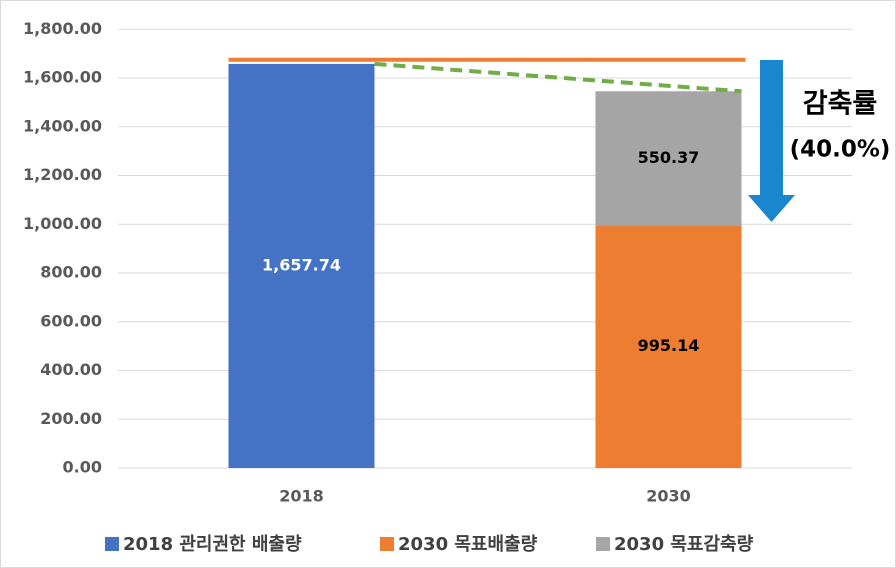 This screenshot has width=896, height=568. What do you see at coordinates (82, 467) in the screenshot?
I see `y-tick-label: 0.00` at bounding box center [82, 467].